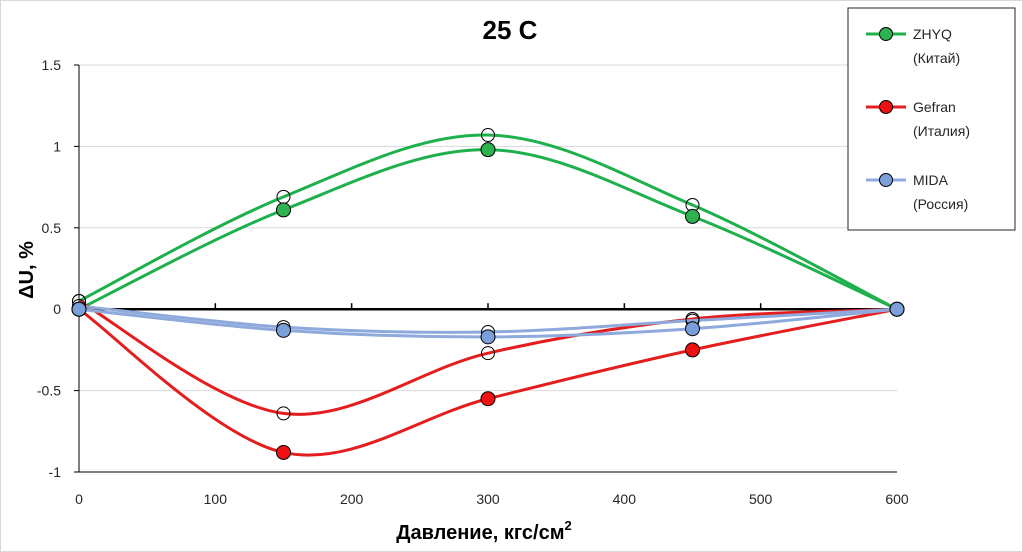  I want to click on x-axis-title: Давление, кгс/см2, so click(484, 531).